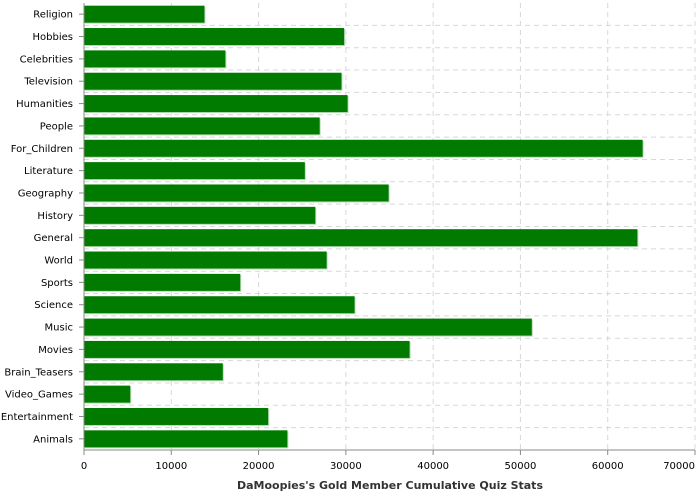 The width and height of the screenshot is (700, 500). What do you see at coordinates (200, 215) in the screenshot?
I see `bar-history` at bounding box center [200, 215].